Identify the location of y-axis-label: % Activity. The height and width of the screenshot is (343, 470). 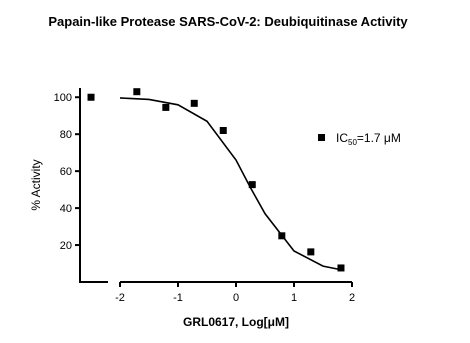
(36, 184).